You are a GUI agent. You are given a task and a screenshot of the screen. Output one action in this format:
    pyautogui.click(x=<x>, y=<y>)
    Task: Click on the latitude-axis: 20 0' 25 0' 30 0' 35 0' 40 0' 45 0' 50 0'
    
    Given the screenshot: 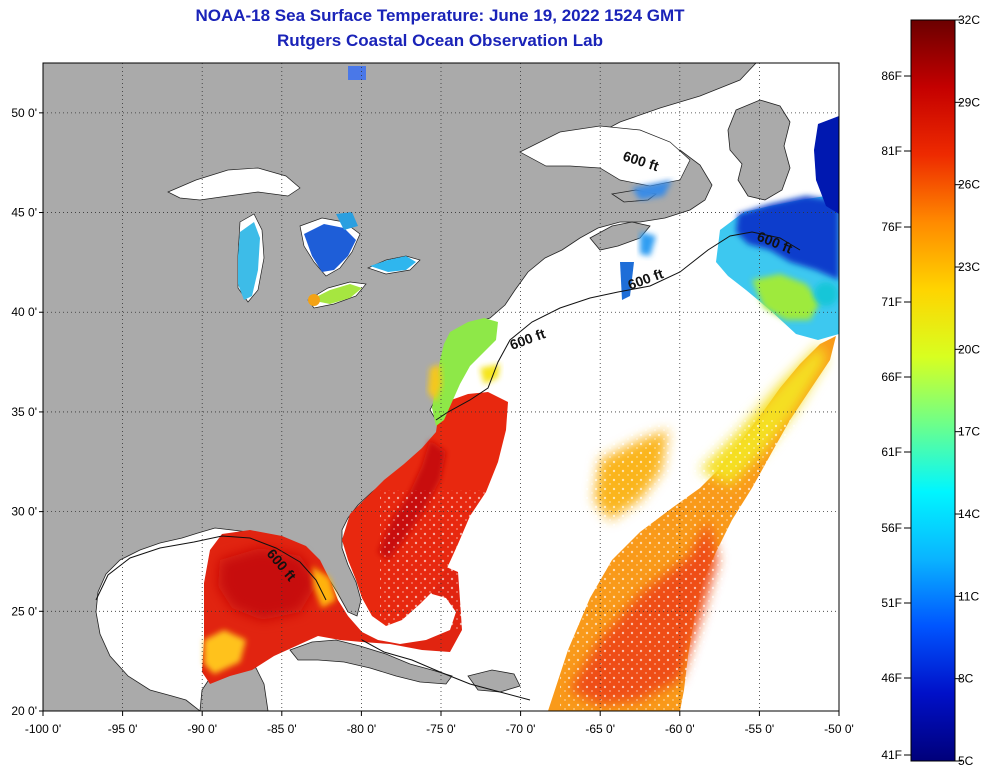 What is the action you would take?
    pyautogui.click(x=27, y=412)
    